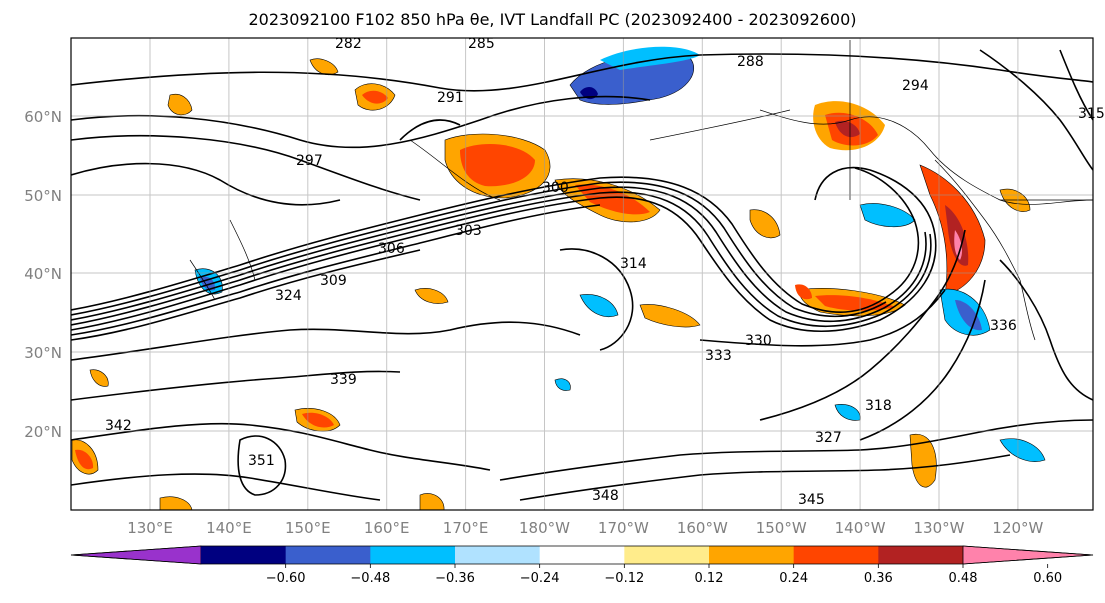 This screenshot has width=1105, height=603. Describe the element at coordinates (43, 353) in the screenshot. I see `latitude-label: 30°N` at that location.